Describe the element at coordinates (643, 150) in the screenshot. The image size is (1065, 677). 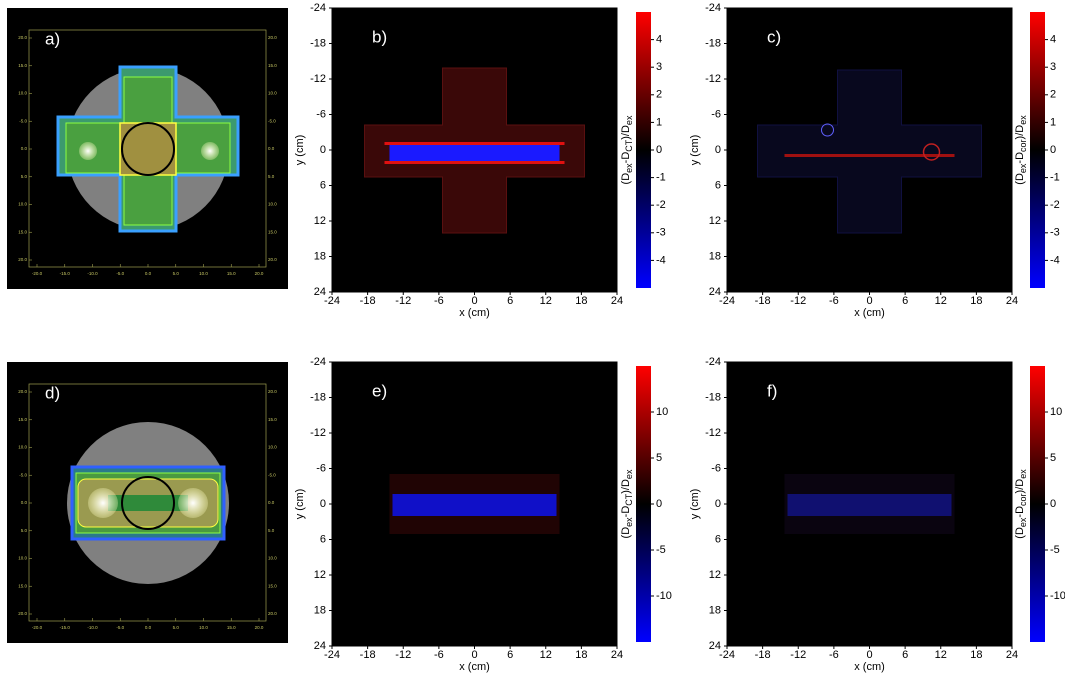
I see `colorbar` at that location.